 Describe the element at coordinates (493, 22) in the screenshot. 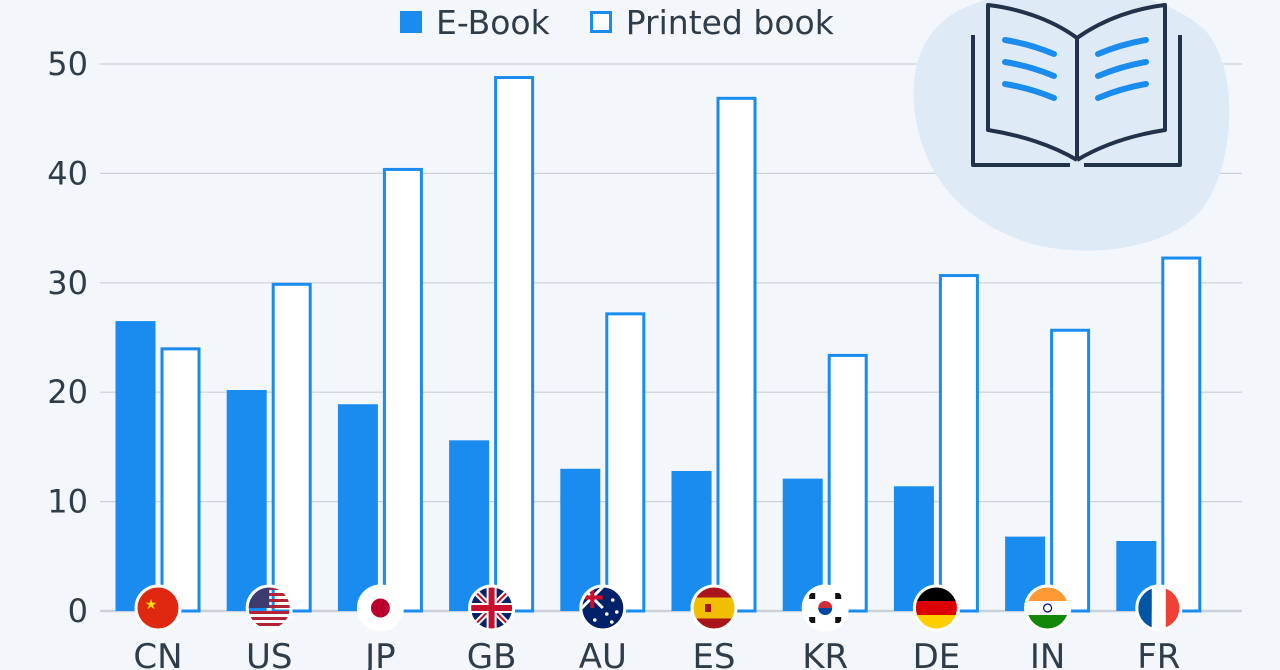

I see `legend-label-ebook: E-Book` at that location.